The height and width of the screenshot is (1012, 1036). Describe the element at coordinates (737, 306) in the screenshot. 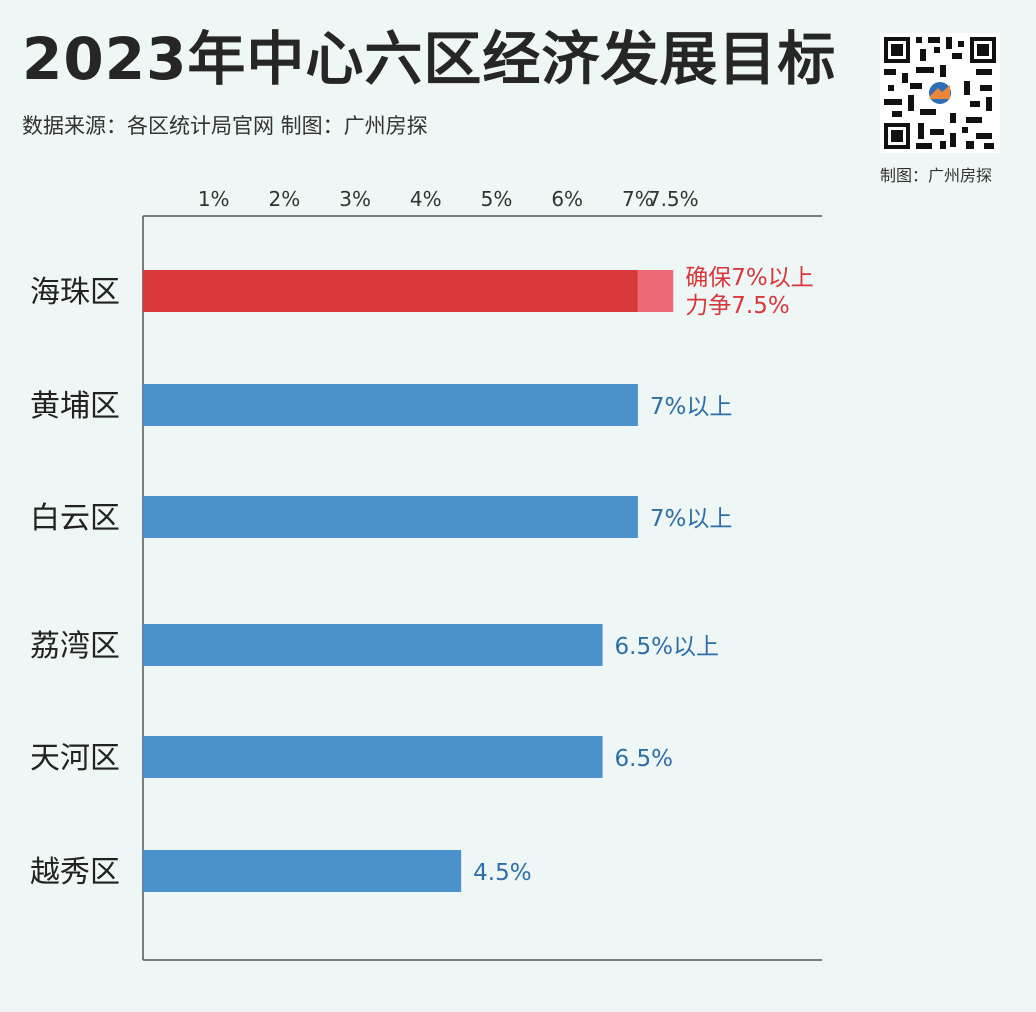

I see `data-label: 力争7.5%` at that location.